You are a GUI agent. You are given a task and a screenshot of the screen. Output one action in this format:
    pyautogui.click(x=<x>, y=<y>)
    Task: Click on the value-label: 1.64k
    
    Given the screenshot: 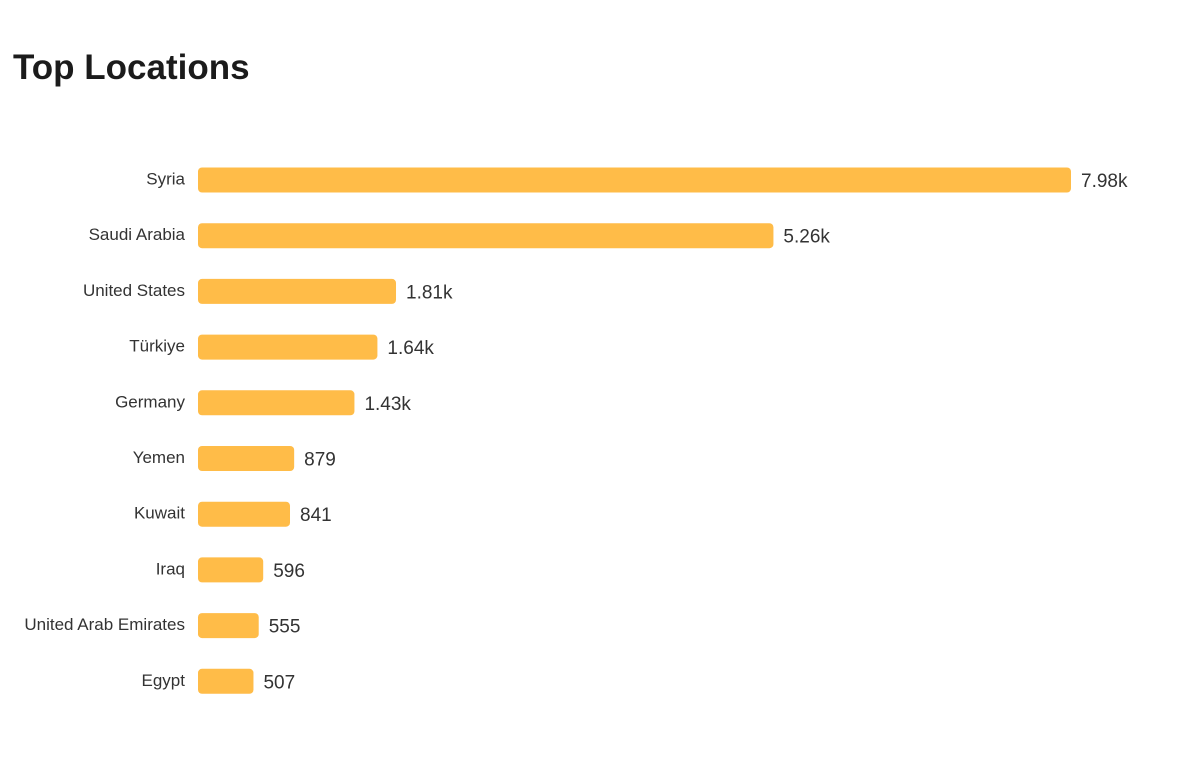 What is the action you would take?
    pyautogui.click(x=410, y=348)
    